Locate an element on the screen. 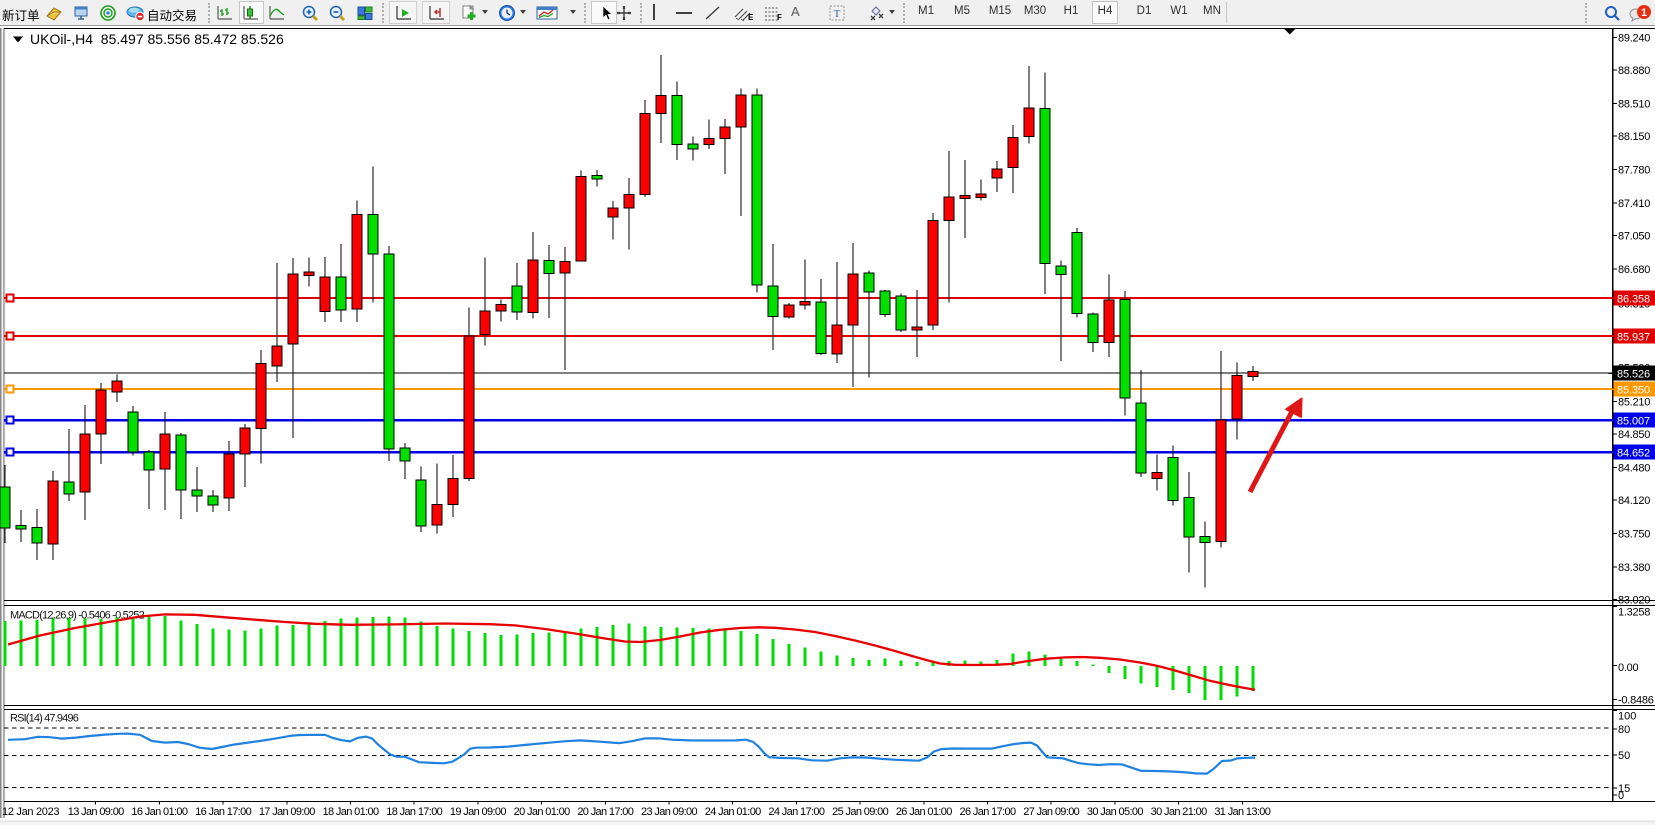 This screenshot has height=825, width=1655. svg-text: 12 Jan 2023 is located at coordinates (30, 812).